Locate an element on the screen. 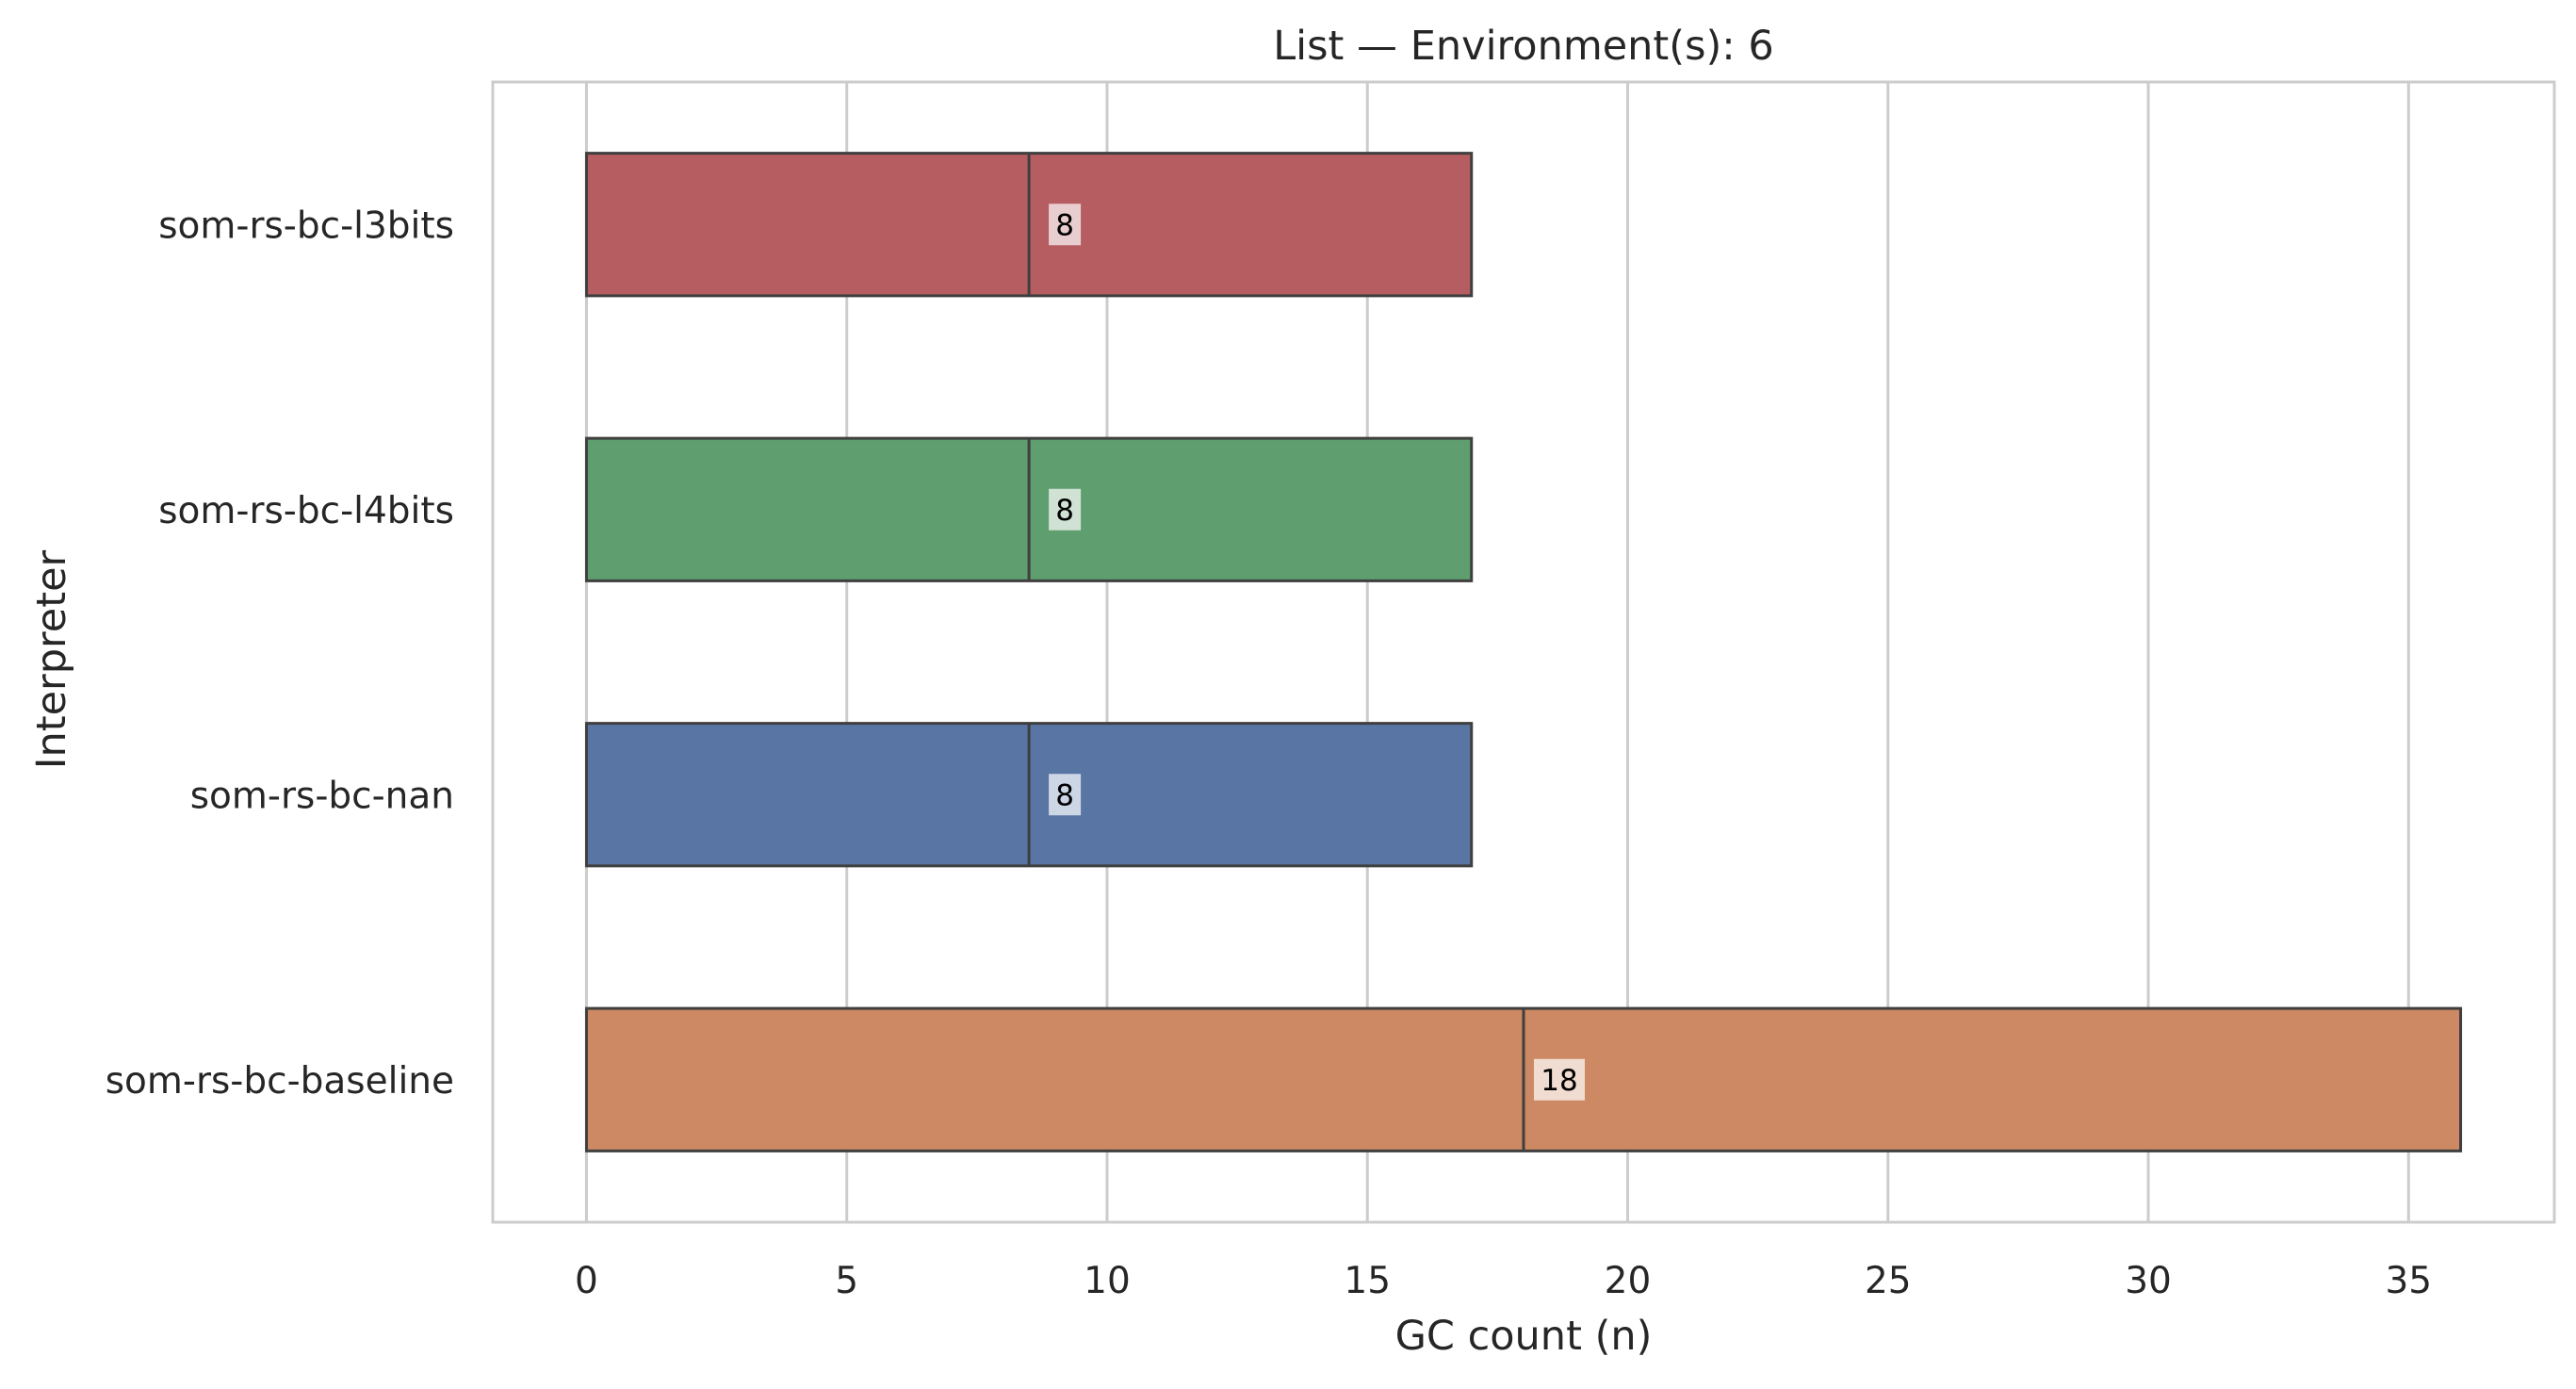 This screenshot has width=2576, height=1389. x-axis-ticks: 0 5 10 15 20 25 30 35 is located at coordinates (1503, 1281).